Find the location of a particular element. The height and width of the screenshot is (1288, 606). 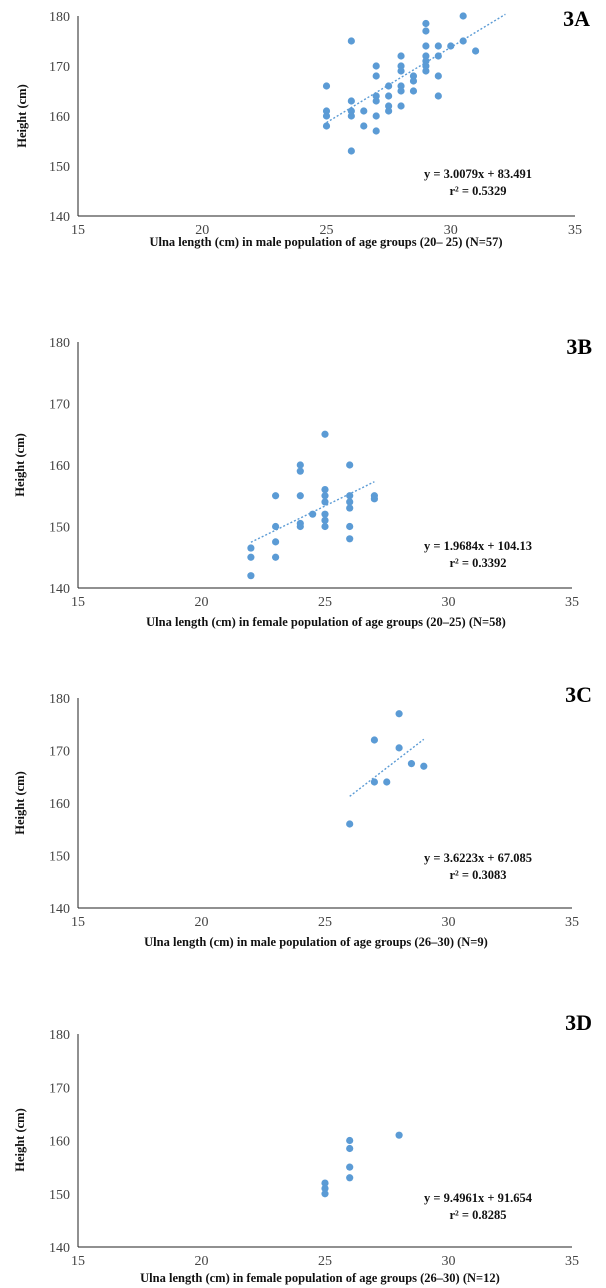

trend-equation: y = 1.9684x + 104.13 is located at coordinates (478, 546).